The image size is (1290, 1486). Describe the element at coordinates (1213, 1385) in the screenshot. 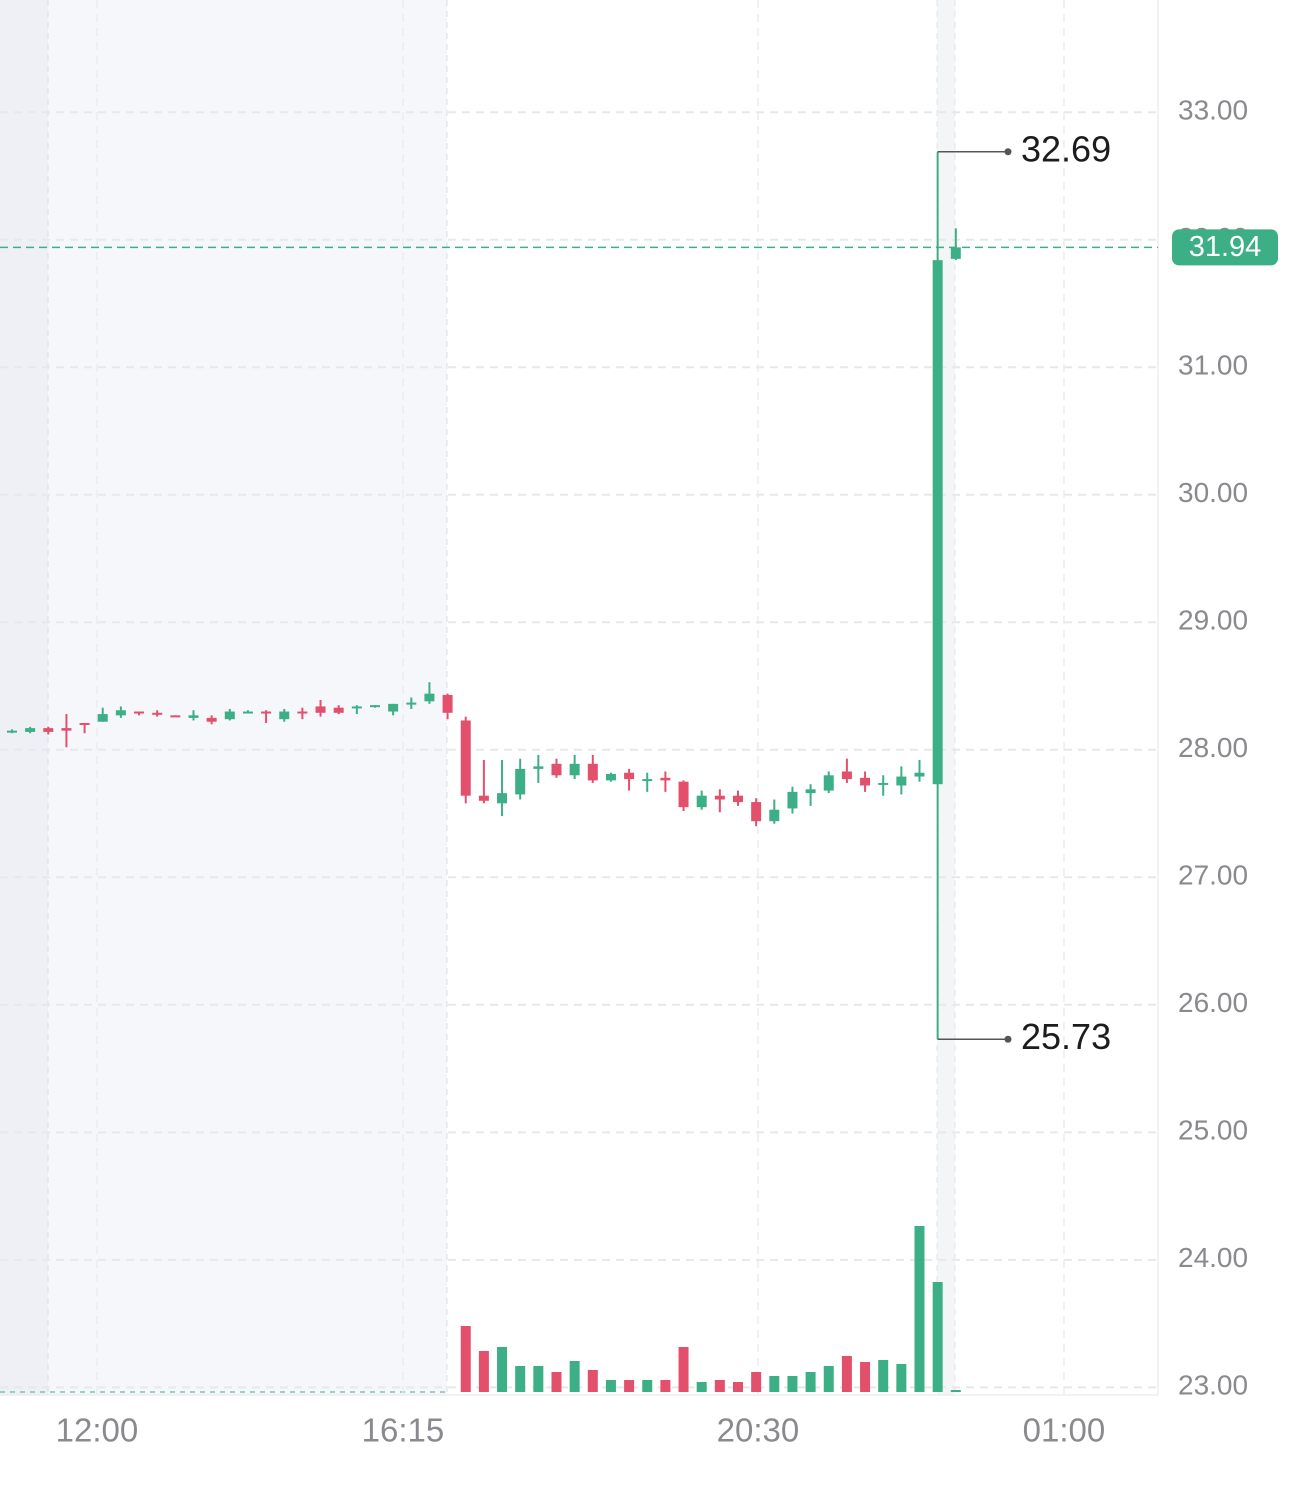

I see `y-tick-label: 23.00` at that location.